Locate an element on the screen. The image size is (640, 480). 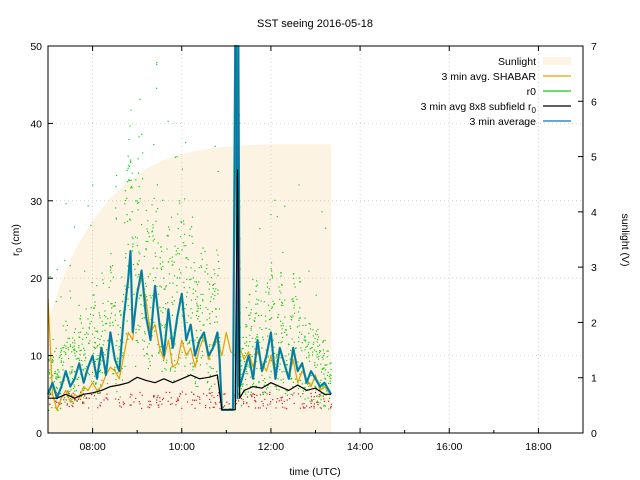
y2-tick-label: 4 is located at coordinates (594, 213).